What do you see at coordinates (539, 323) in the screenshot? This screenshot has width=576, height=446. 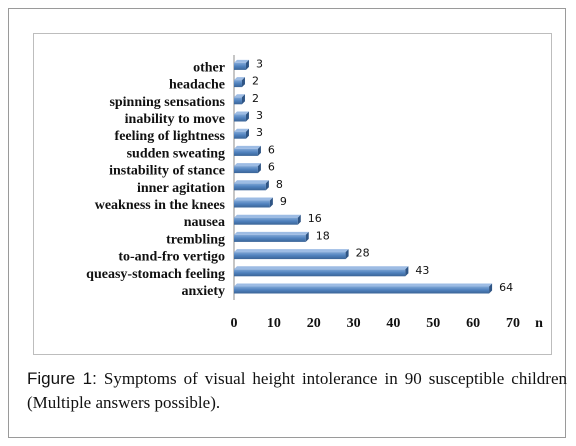 I see `x-axis-label: n` at bounding box center [539, 323].